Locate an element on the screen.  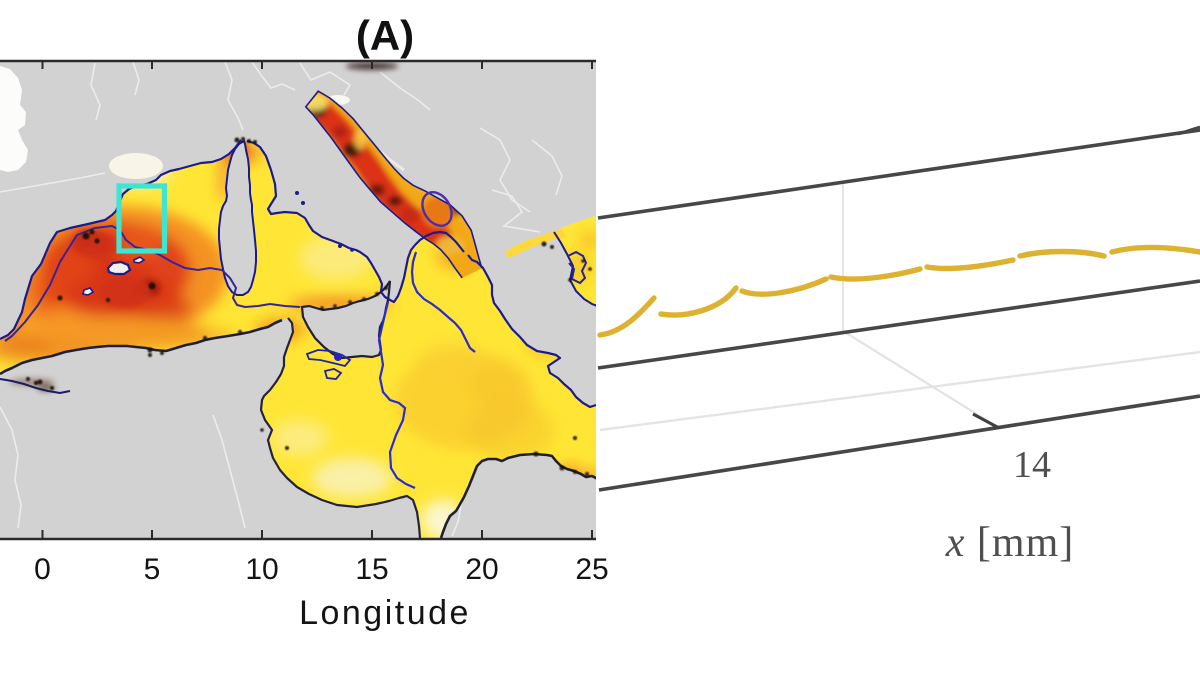
svg-text: 0 is located at coordinates (42, 569).